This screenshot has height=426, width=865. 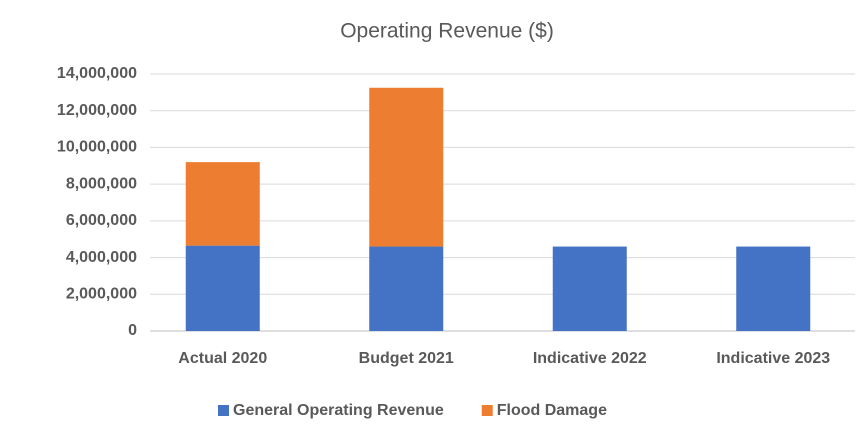 What do you see at coordinates (101, 257) in the screenshot?
I see `y-tick-label: 4,000,000` at bounding box center [101, 257].